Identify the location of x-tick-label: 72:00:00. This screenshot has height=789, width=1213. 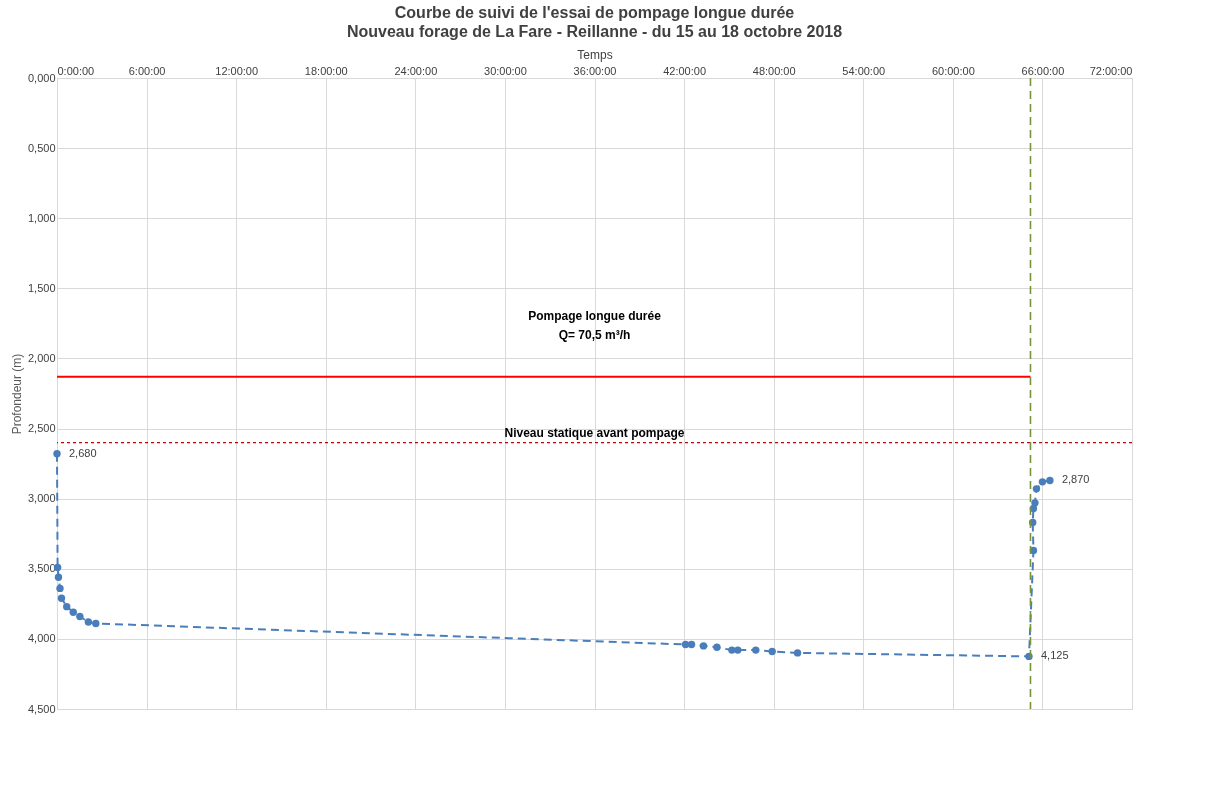
(1111, 70).